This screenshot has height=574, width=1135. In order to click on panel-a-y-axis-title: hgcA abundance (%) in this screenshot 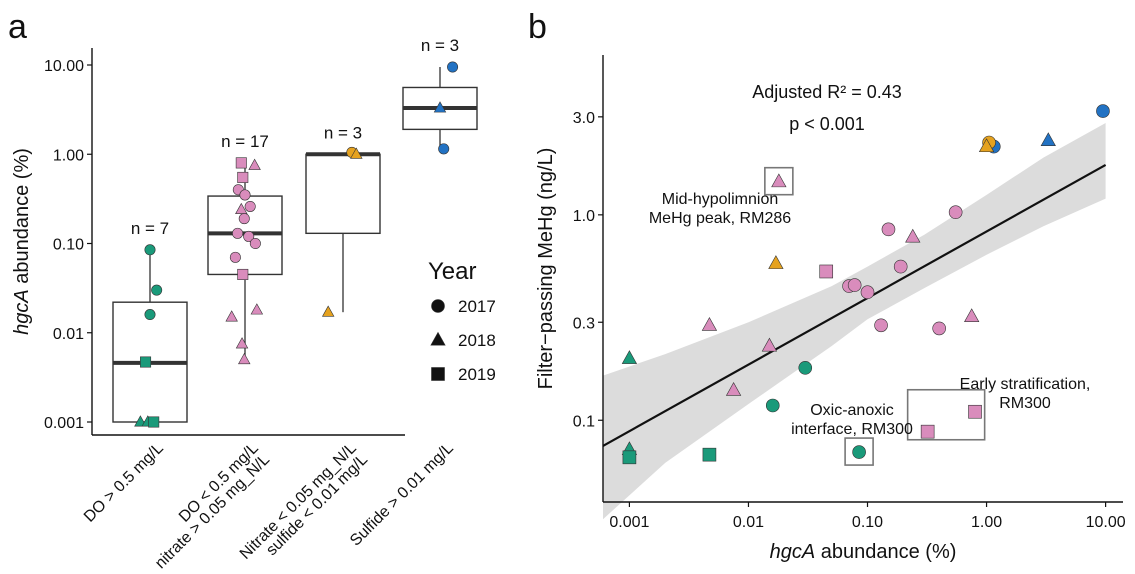, I will do `click(22, 241)`.